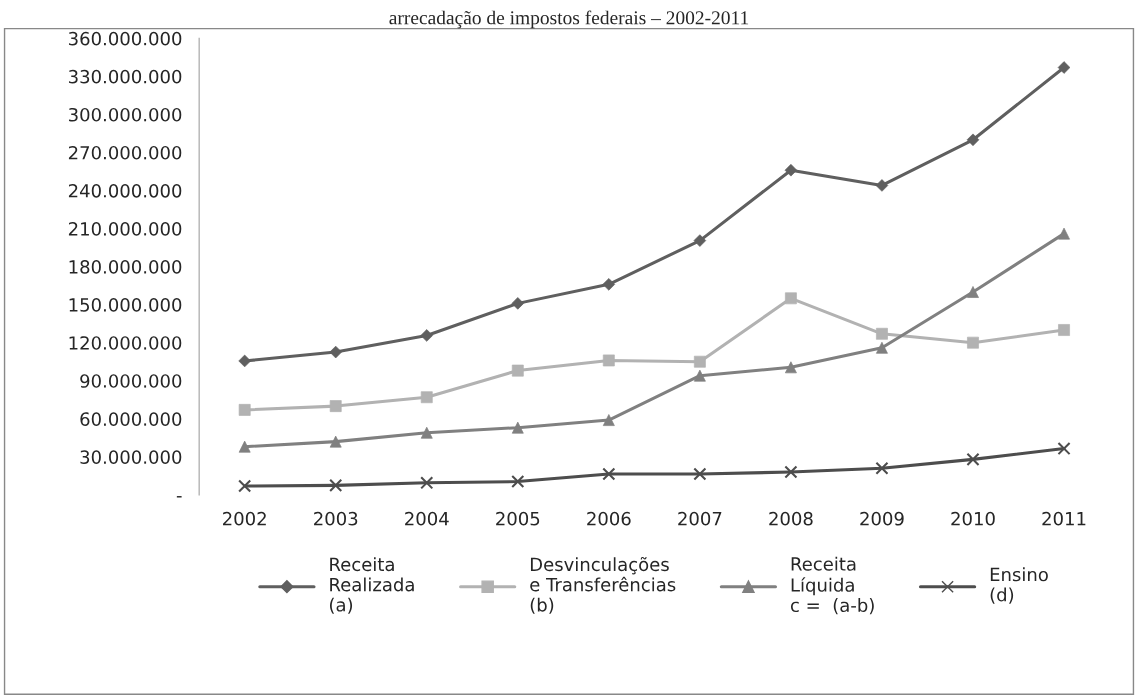 This screenshot has height=697, width=1138. What do you see at coordinates (832, 585) in the screenshot?
I see `legend-label: Receita Líquida c = (a-b)` at bounding box center [832, 585].